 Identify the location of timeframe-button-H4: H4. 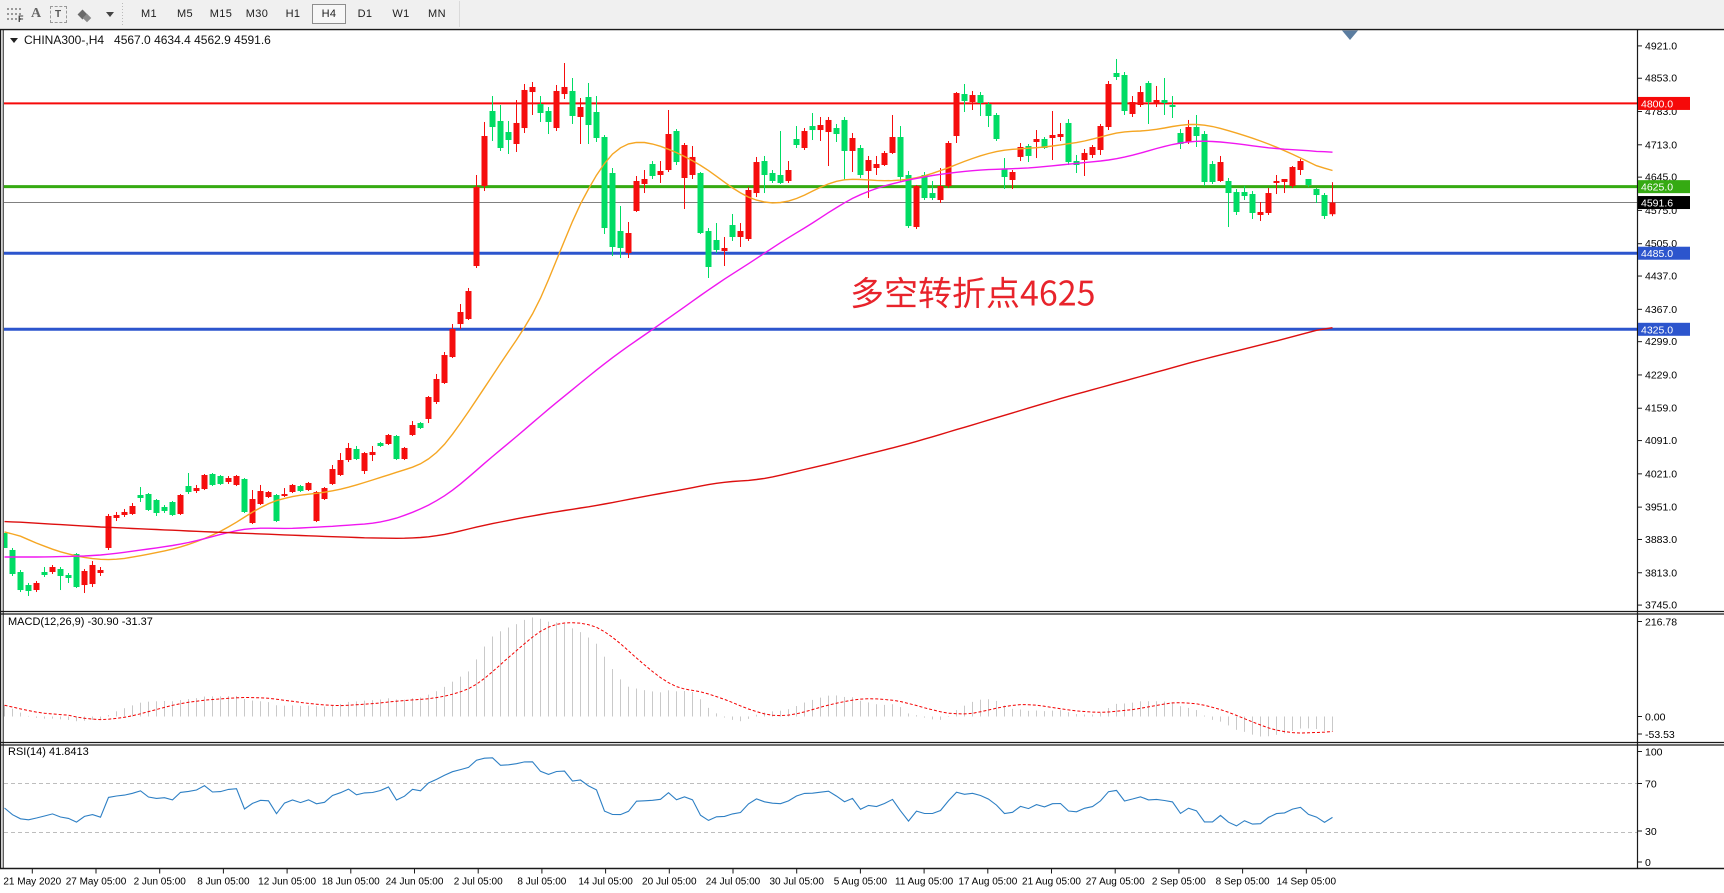
(329, 14).